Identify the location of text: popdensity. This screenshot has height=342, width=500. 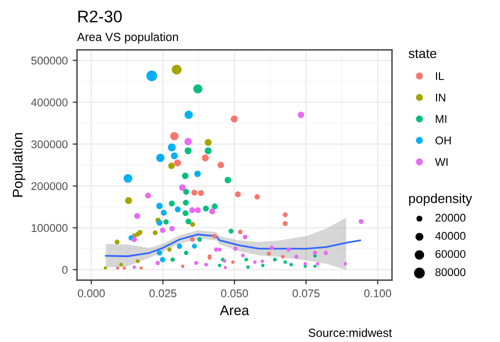
(440, 199).